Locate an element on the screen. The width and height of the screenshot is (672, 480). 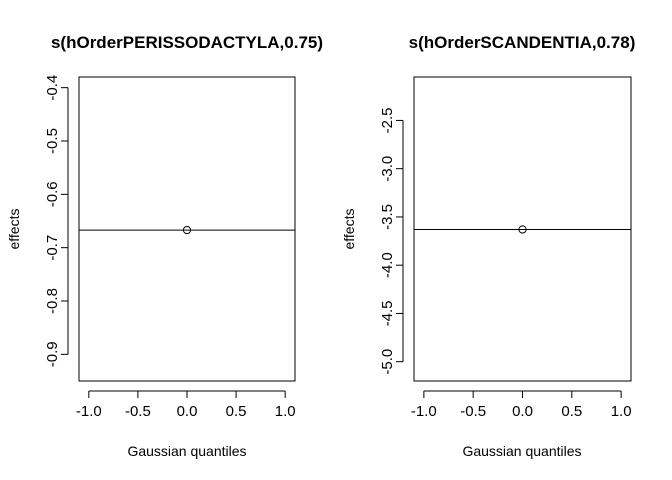
y-tick-label: -0.9 is located at coordinates (52, 354).